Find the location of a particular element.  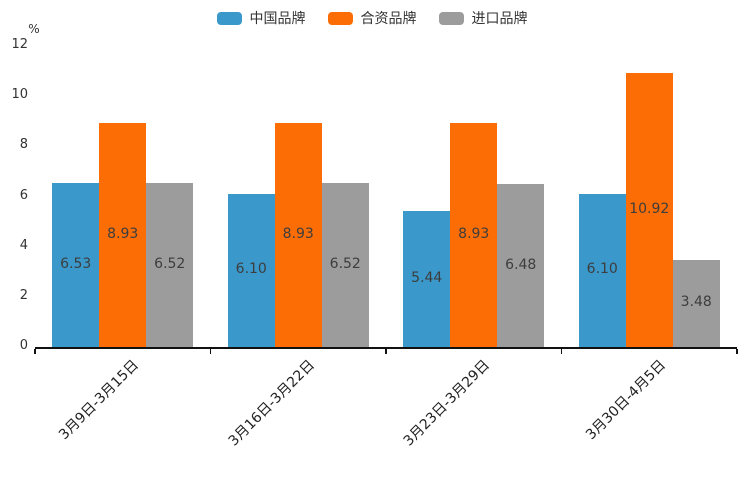

legend-label: 进口品牌 is located at coordinates (499, 19).